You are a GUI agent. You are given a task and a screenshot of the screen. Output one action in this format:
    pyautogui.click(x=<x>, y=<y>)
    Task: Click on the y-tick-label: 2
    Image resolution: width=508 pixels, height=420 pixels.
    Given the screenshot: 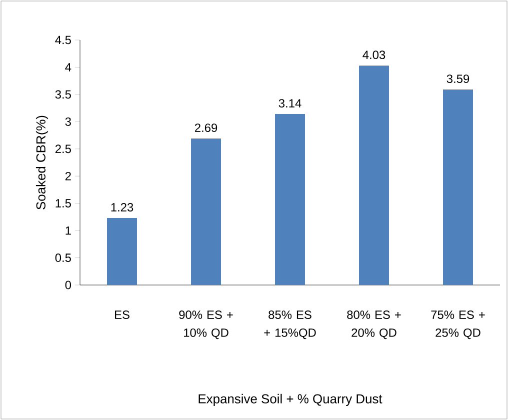 What is the action you would take?
    pyautogui.click(x=68, y=176)
    